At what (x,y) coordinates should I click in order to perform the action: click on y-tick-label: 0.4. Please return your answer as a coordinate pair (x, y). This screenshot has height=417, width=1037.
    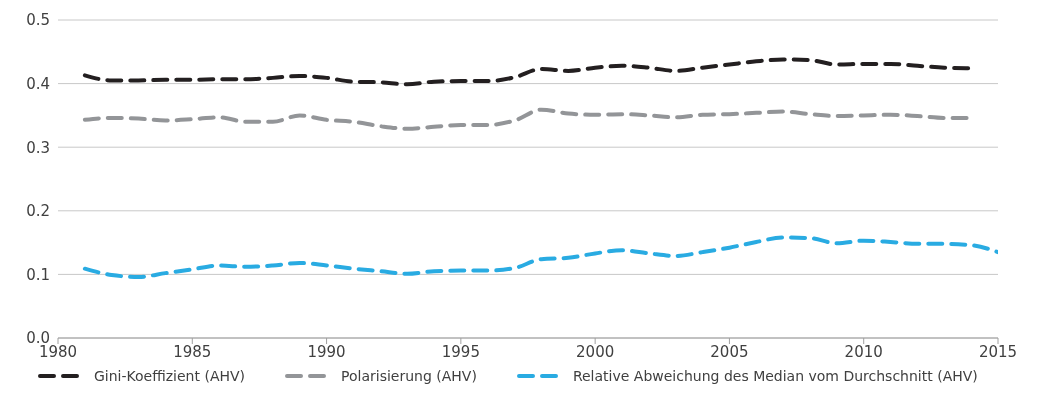
    Looking at the image, I should click on (38, 83).